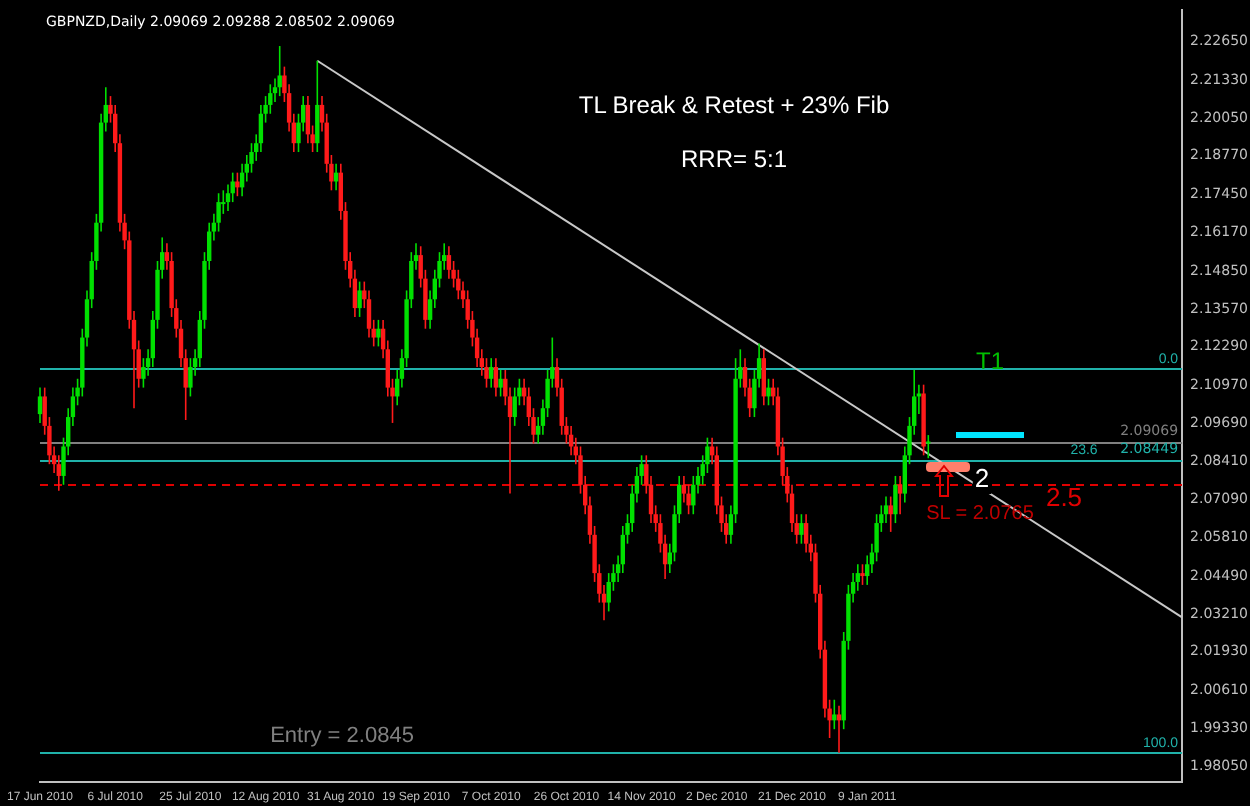 This screenshot has height=806, width=1250. I want to click on annotation: 2.5, so click(1064, 497).